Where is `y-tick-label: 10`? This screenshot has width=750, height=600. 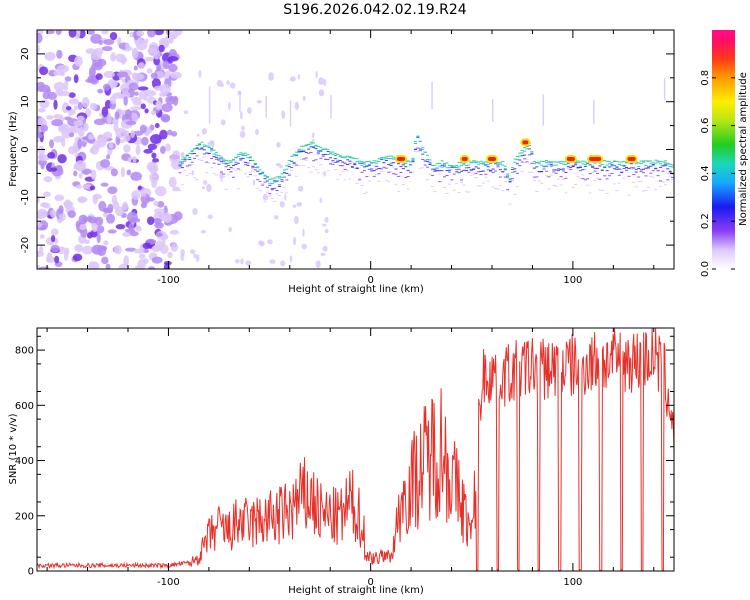 y-tick-label: 10 is located at coordinates (25, 101).